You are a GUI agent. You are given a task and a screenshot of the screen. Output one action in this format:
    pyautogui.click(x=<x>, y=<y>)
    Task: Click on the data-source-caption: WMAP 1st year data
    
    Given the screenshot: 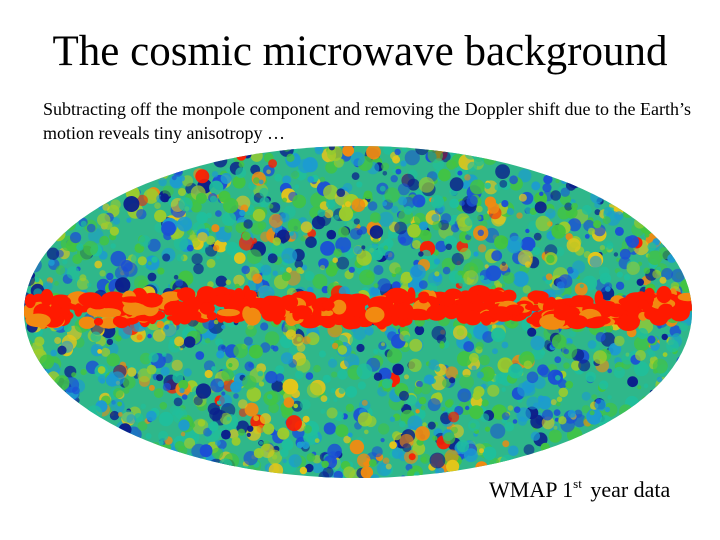 What is the action you would take?
    pyautogui.click(x=579, y=489)
    